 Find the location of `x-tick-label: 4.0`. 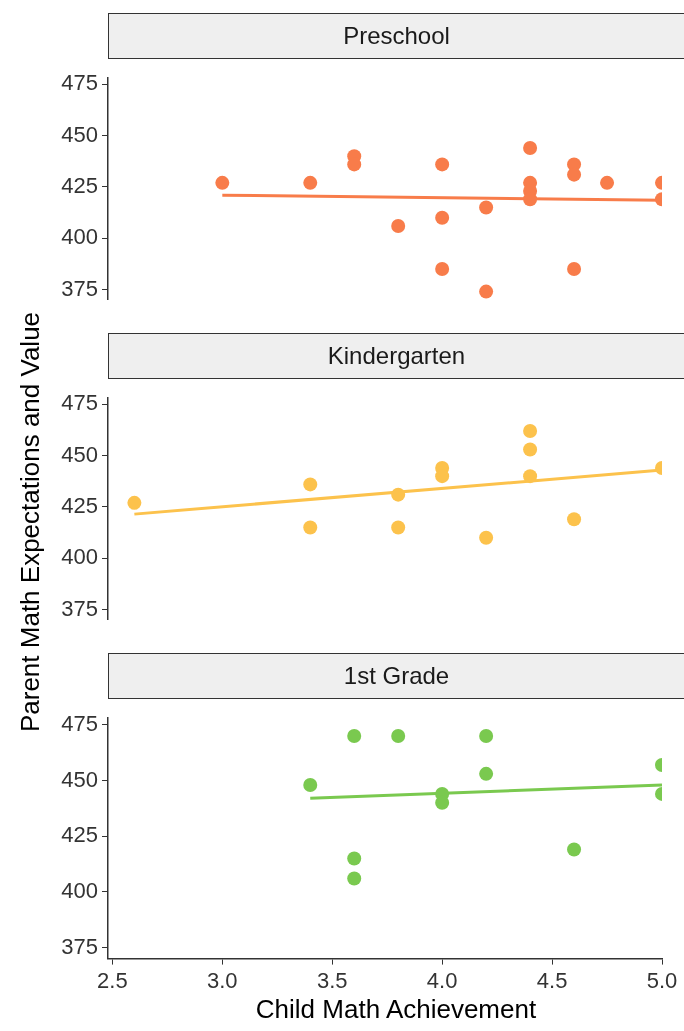

x-tick-label: 4.0 is located at coordinates (442, 980).